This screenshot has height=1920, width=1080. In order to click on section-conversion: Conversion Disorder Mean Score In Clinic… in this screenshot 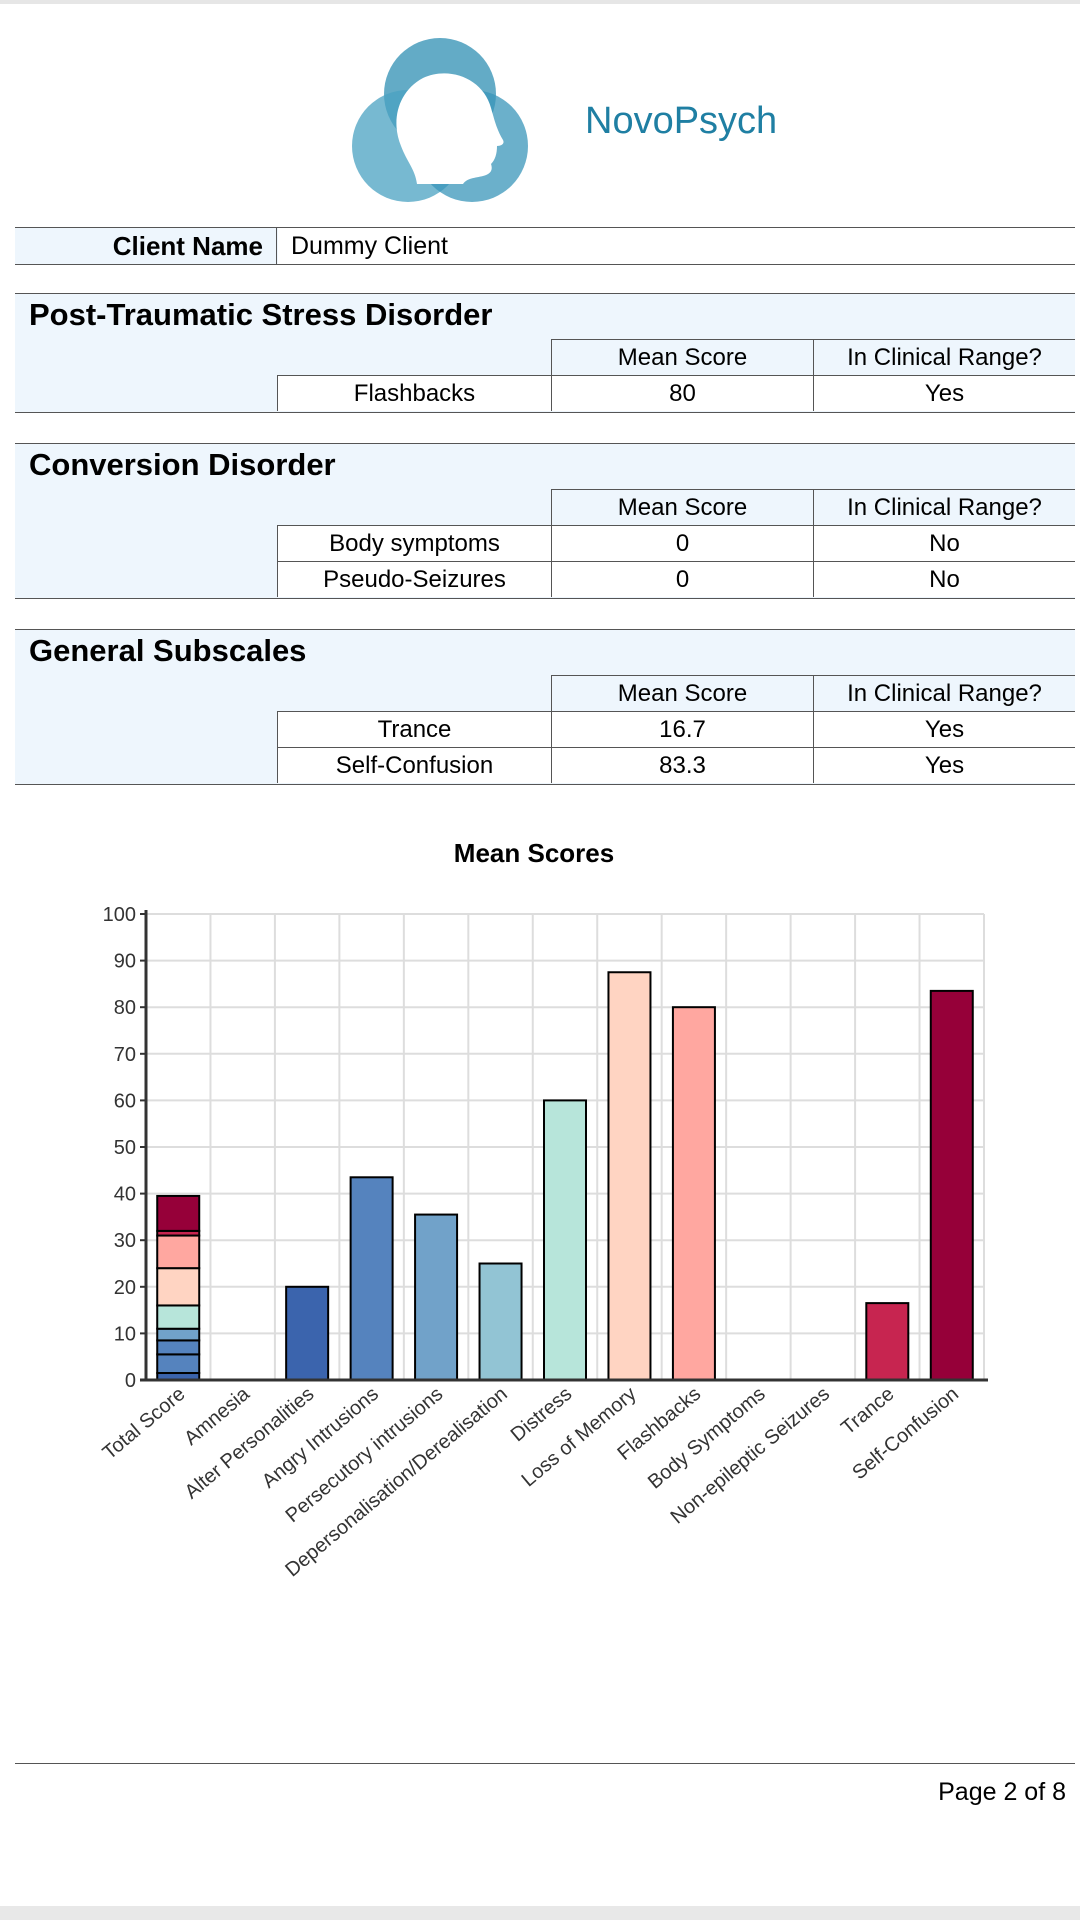, I will do `click(545, 521)`.